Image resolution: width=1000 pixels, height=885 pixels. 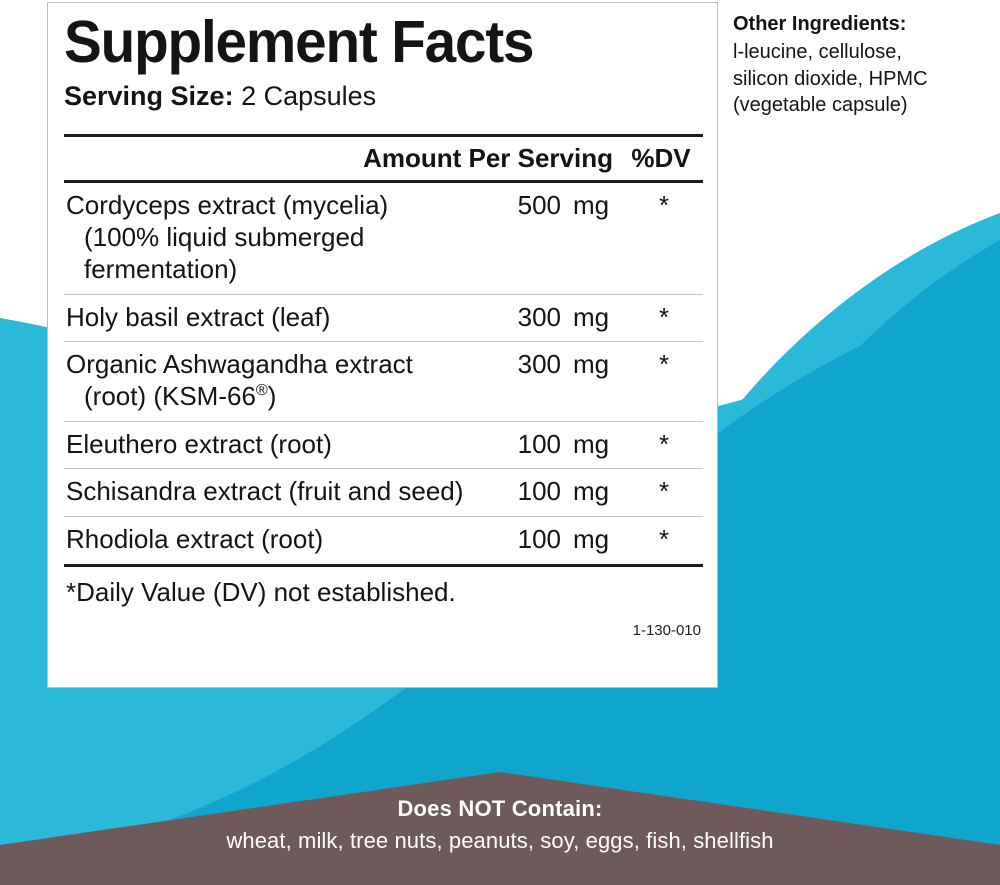 What do you see at coordinates (239, 364) in the screenshot?
I see `ingredient-name-line-1: Organic Ashwagandha extract` at bounding box center [239, 364].